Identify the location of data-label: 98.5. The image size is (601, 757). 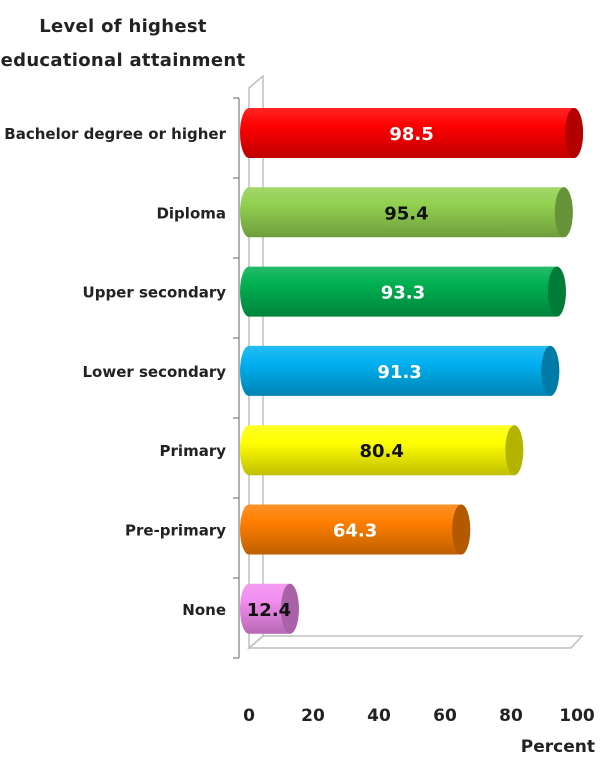
(411, 134).